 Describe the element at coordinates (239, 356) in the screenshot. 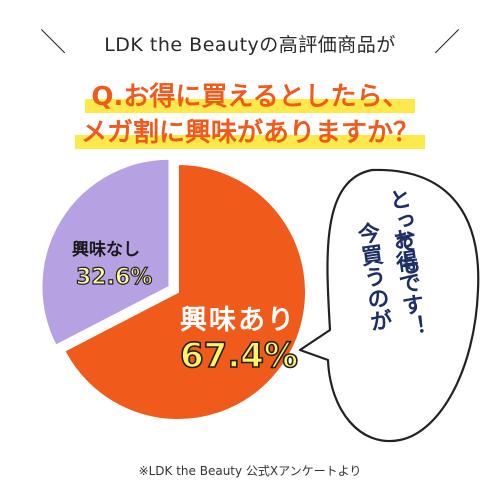

I see `slice-value-interested: 67.4%` at that location.